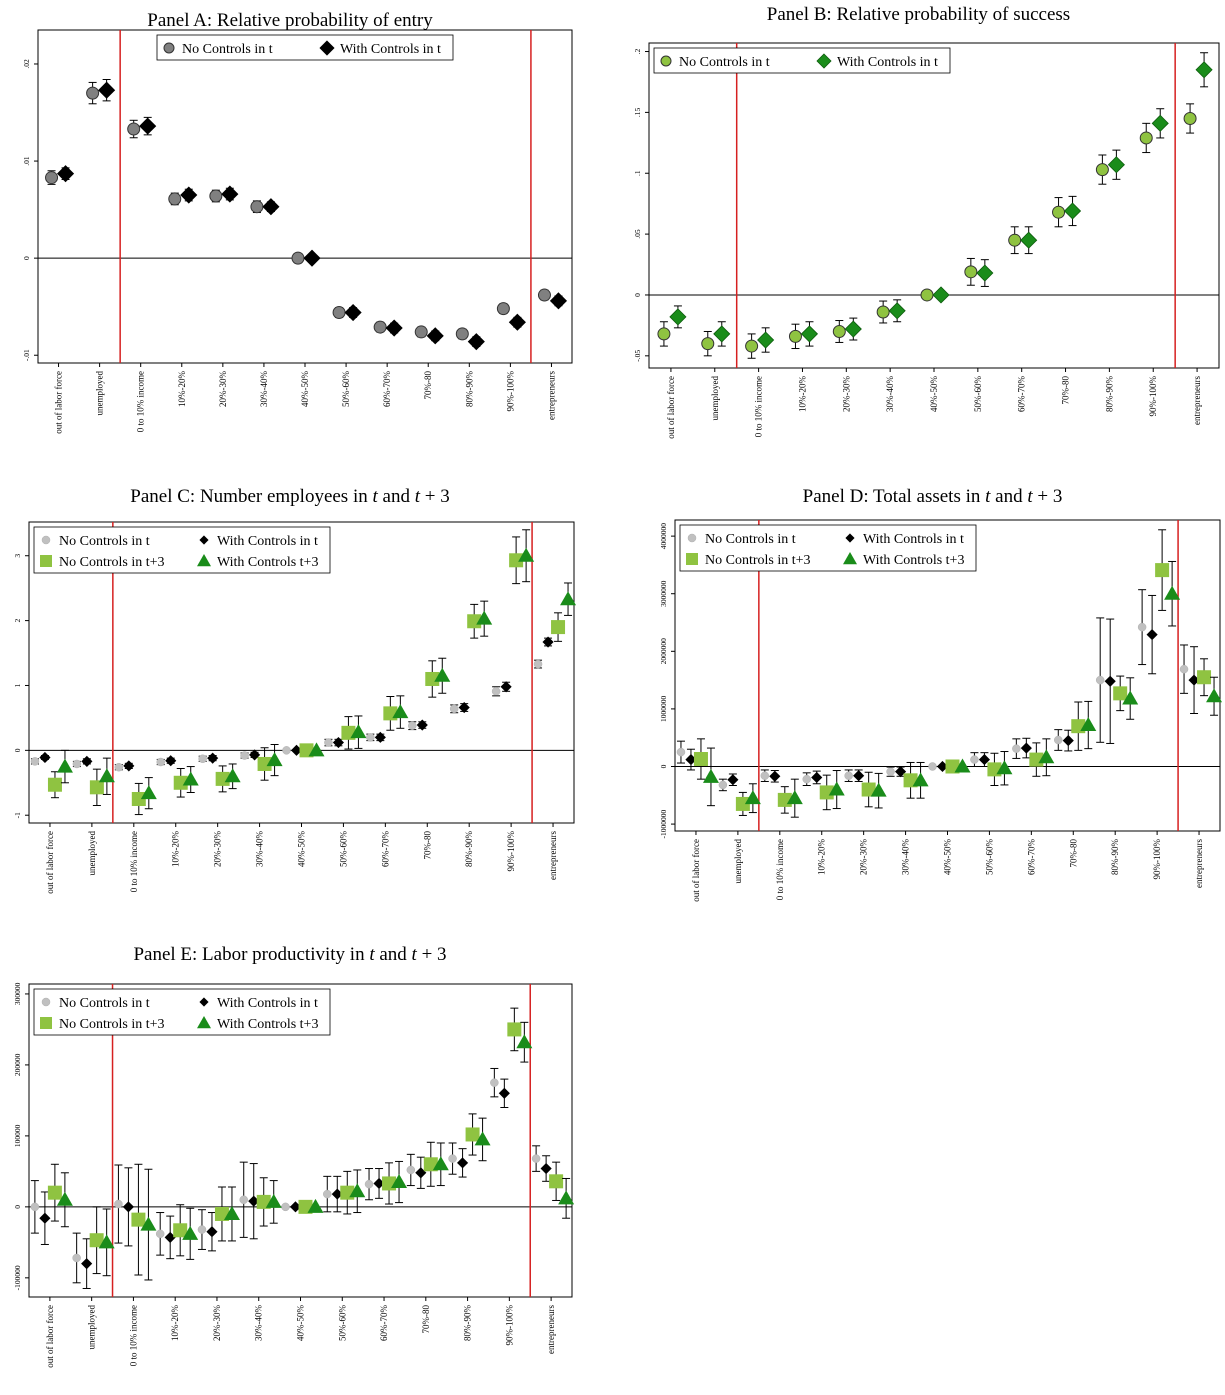 The height and width of the screenshot is (1395, 1225). What do you see at coordinates (112, 562) in the screenshot?
I see `legend-label-no-controls-in-t-3: No Controls in t+3` at bounding box center [112, 562].